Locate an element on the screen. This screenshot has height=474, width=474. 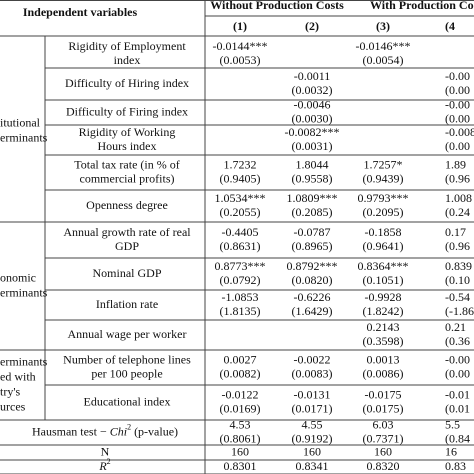
cell-value: (-1.86 is located at coordinates (459, 311).